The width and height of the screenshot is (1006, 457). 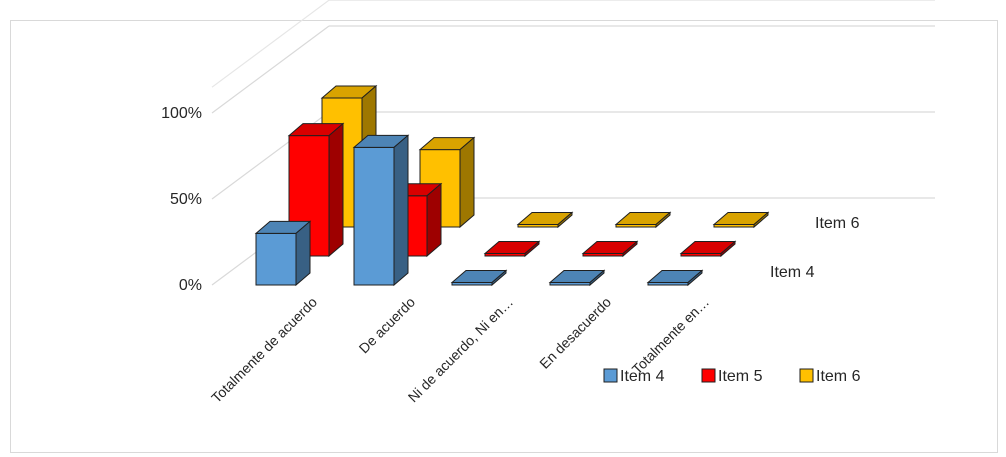 I want to click on x-category-label: De acuerdo, so click(x=387, y=325).